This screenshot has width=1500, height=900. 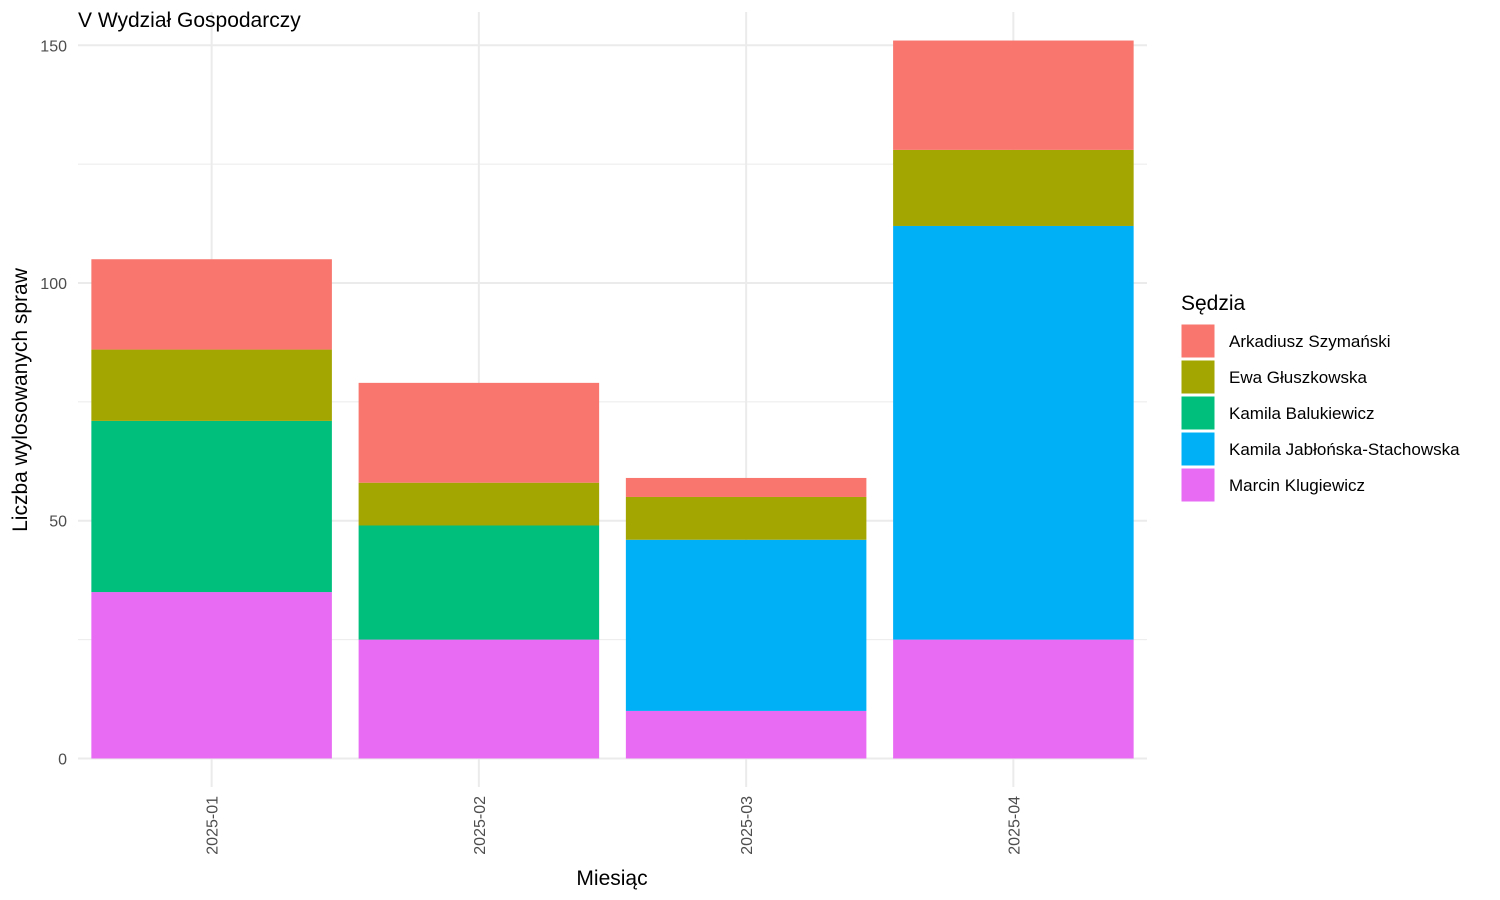 What do you see at coordinates (747, 825) in the screenshot?
I see `x-tick-label: 2025-03` at bounding box center [747, 825].